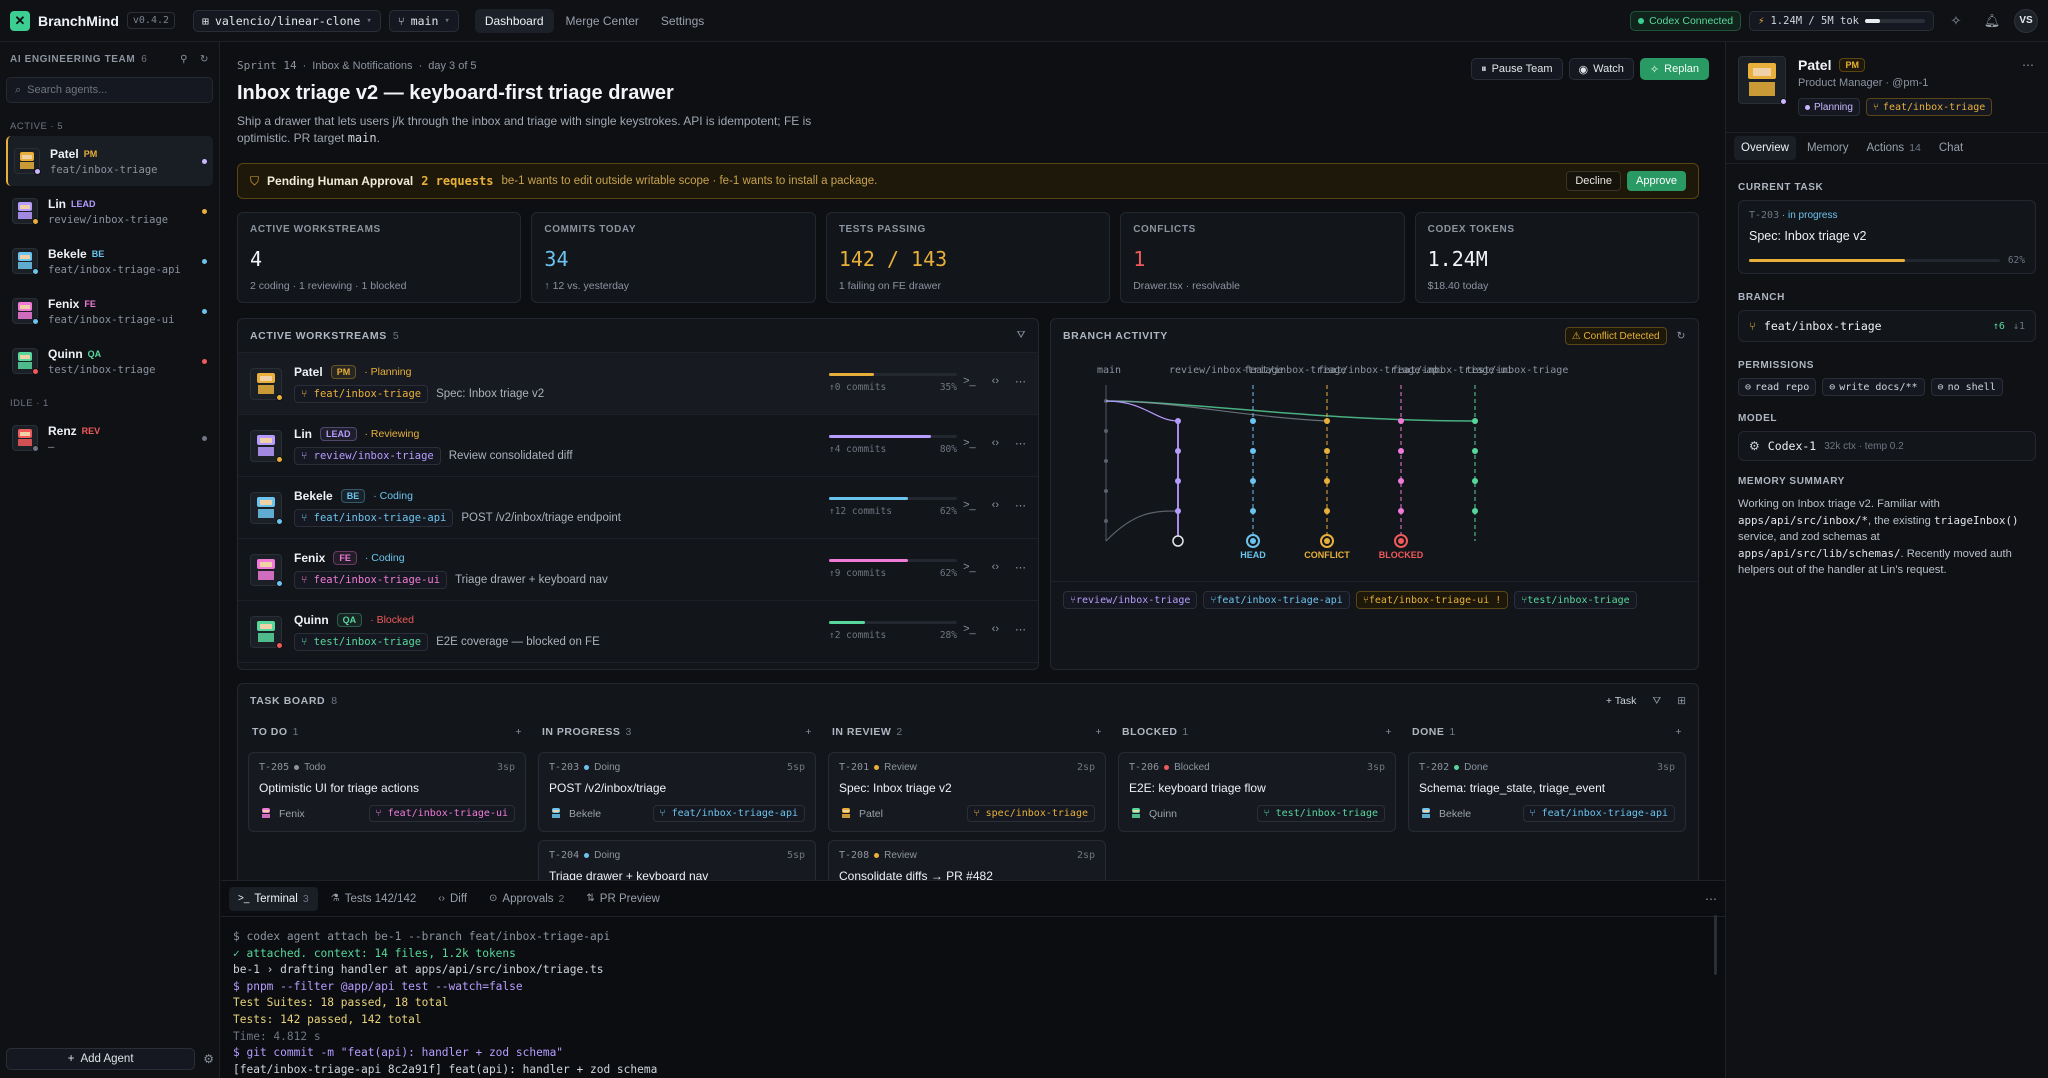 The image size is (2048, 1078). I want to click on bell-icon: 🔔︎, so click(1992, 20).